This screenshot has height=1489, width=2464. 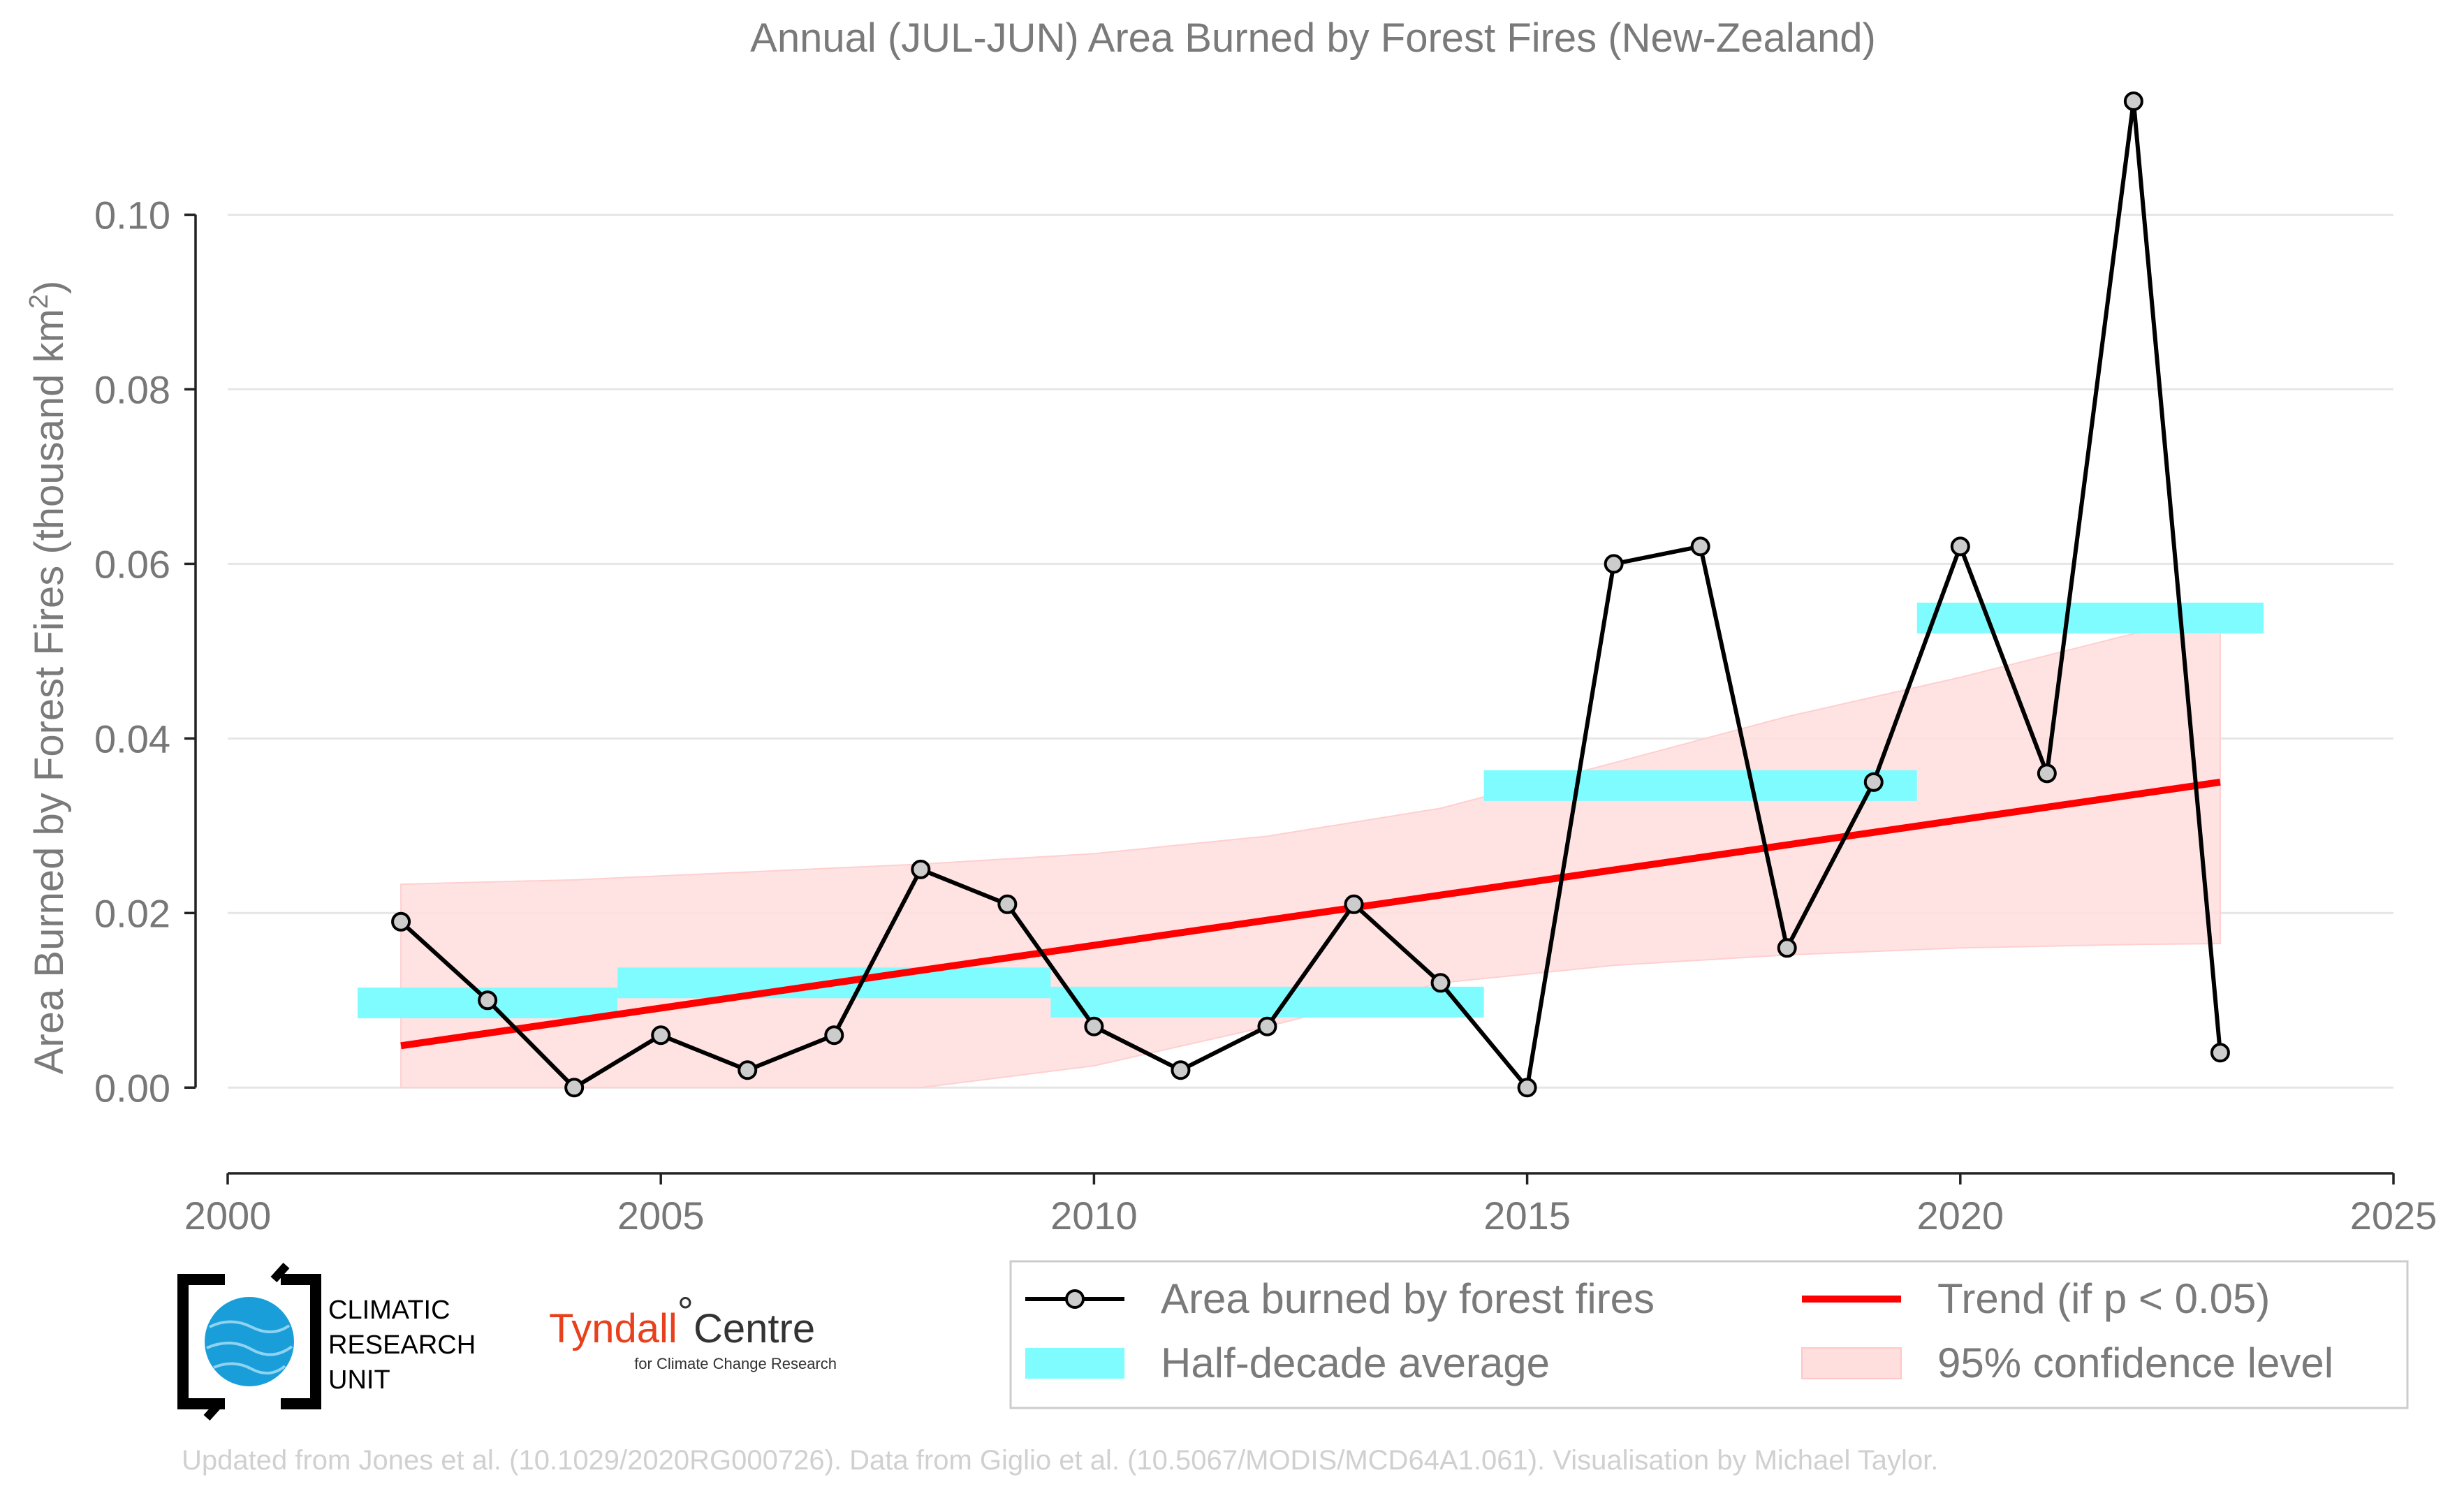 What do you see at coordinates (1440, 983) in the screenshot?
I see `data-point-2014` at bounding box center [1440, 983].